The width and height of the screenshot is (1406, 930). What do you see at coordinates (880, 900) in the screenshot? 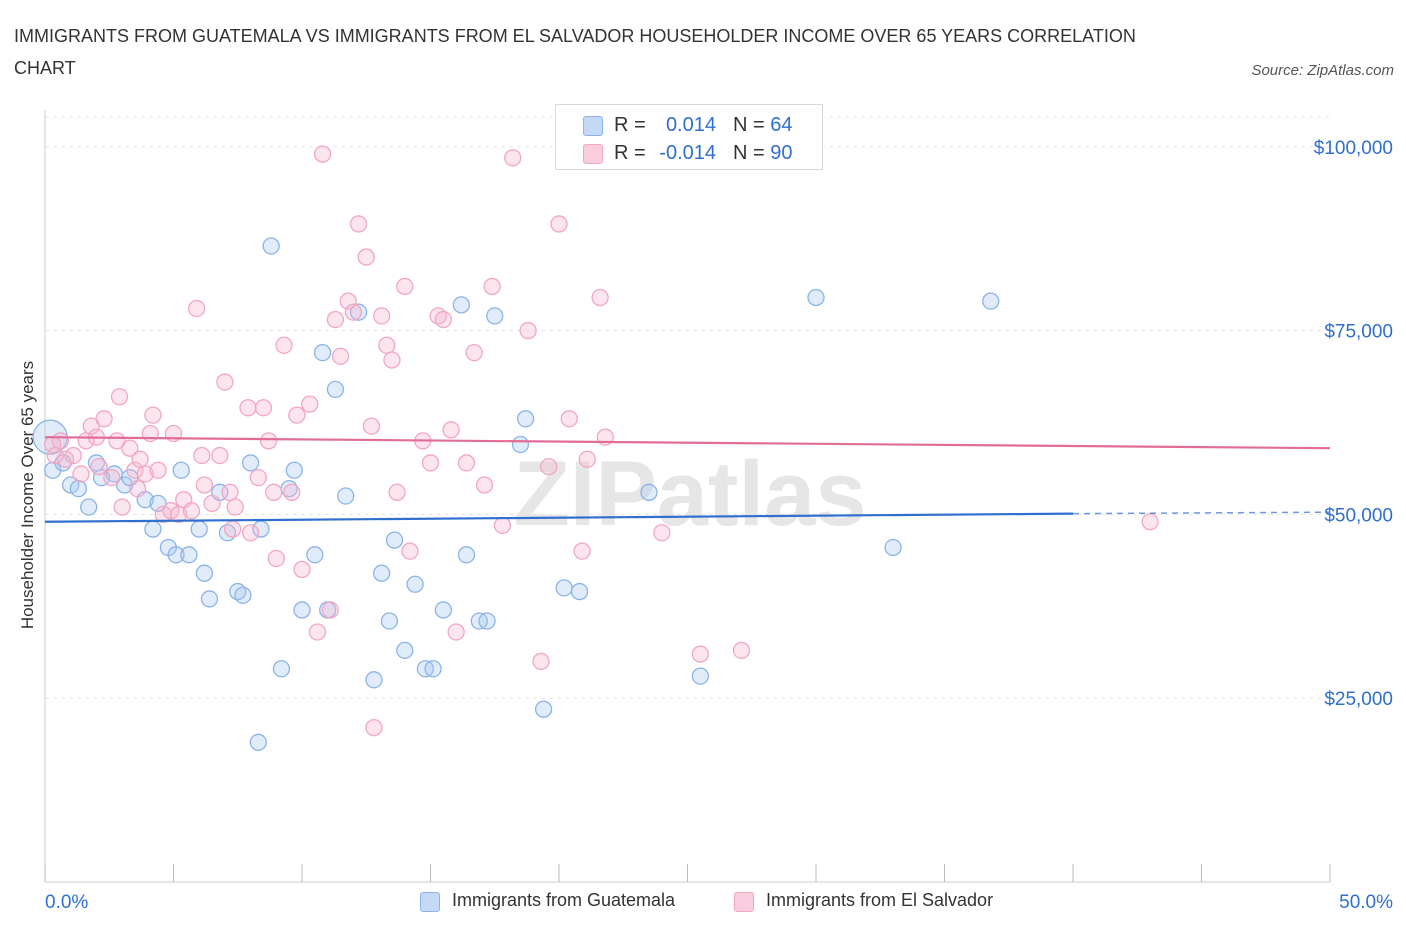
I see `legend-label: Immigrants from El Salvador` at bounding box center [880, 900].